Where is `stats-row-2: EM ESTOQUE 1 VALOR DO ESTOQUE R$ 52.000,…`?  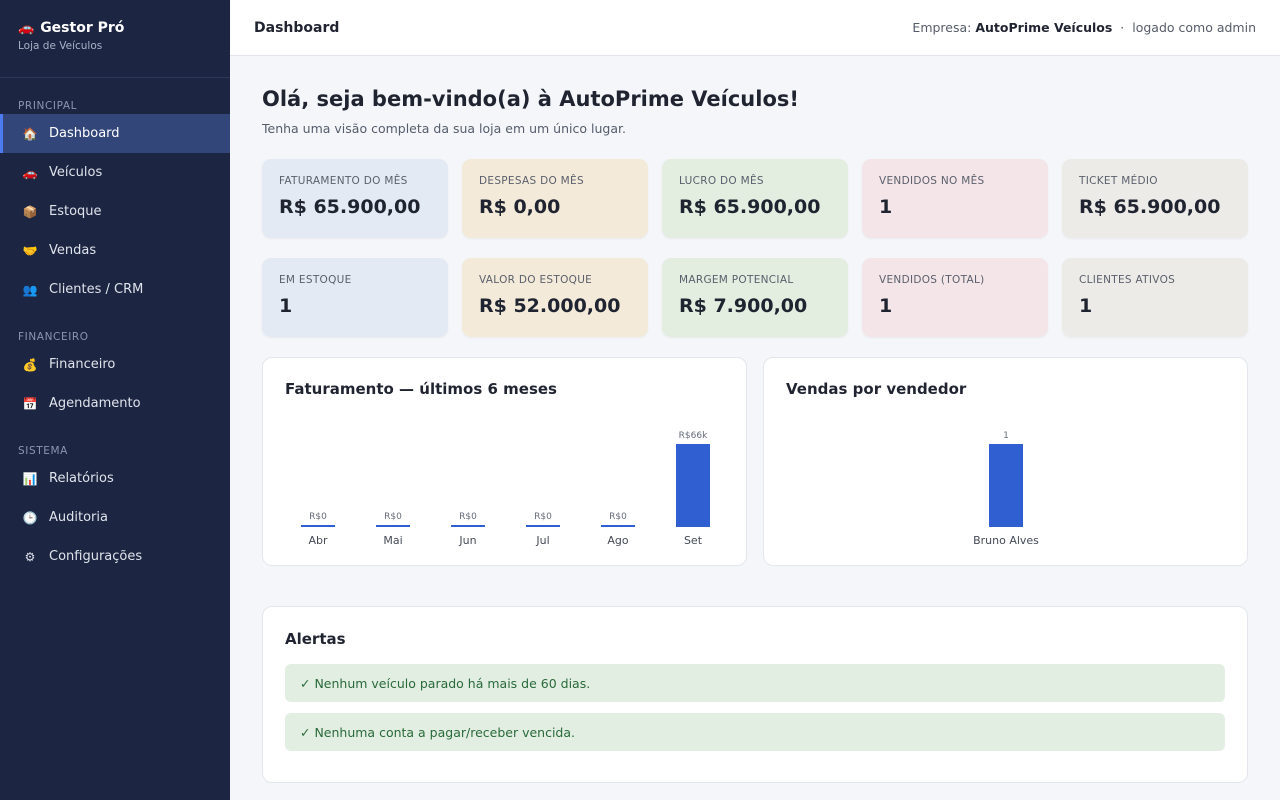 stats-row-2: EM ESTOQUE 1 VALOR DO ESTOQUE R$ 52.000,… is located at coordinates (755, 297).